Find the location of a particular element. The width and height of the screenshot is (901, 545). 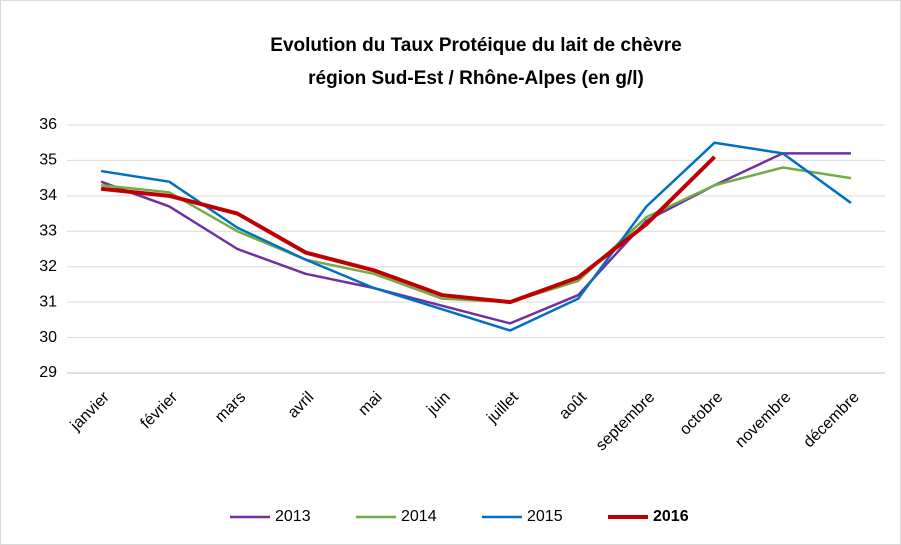

y-tick-label: 31 is located at coordinates (48, 301).